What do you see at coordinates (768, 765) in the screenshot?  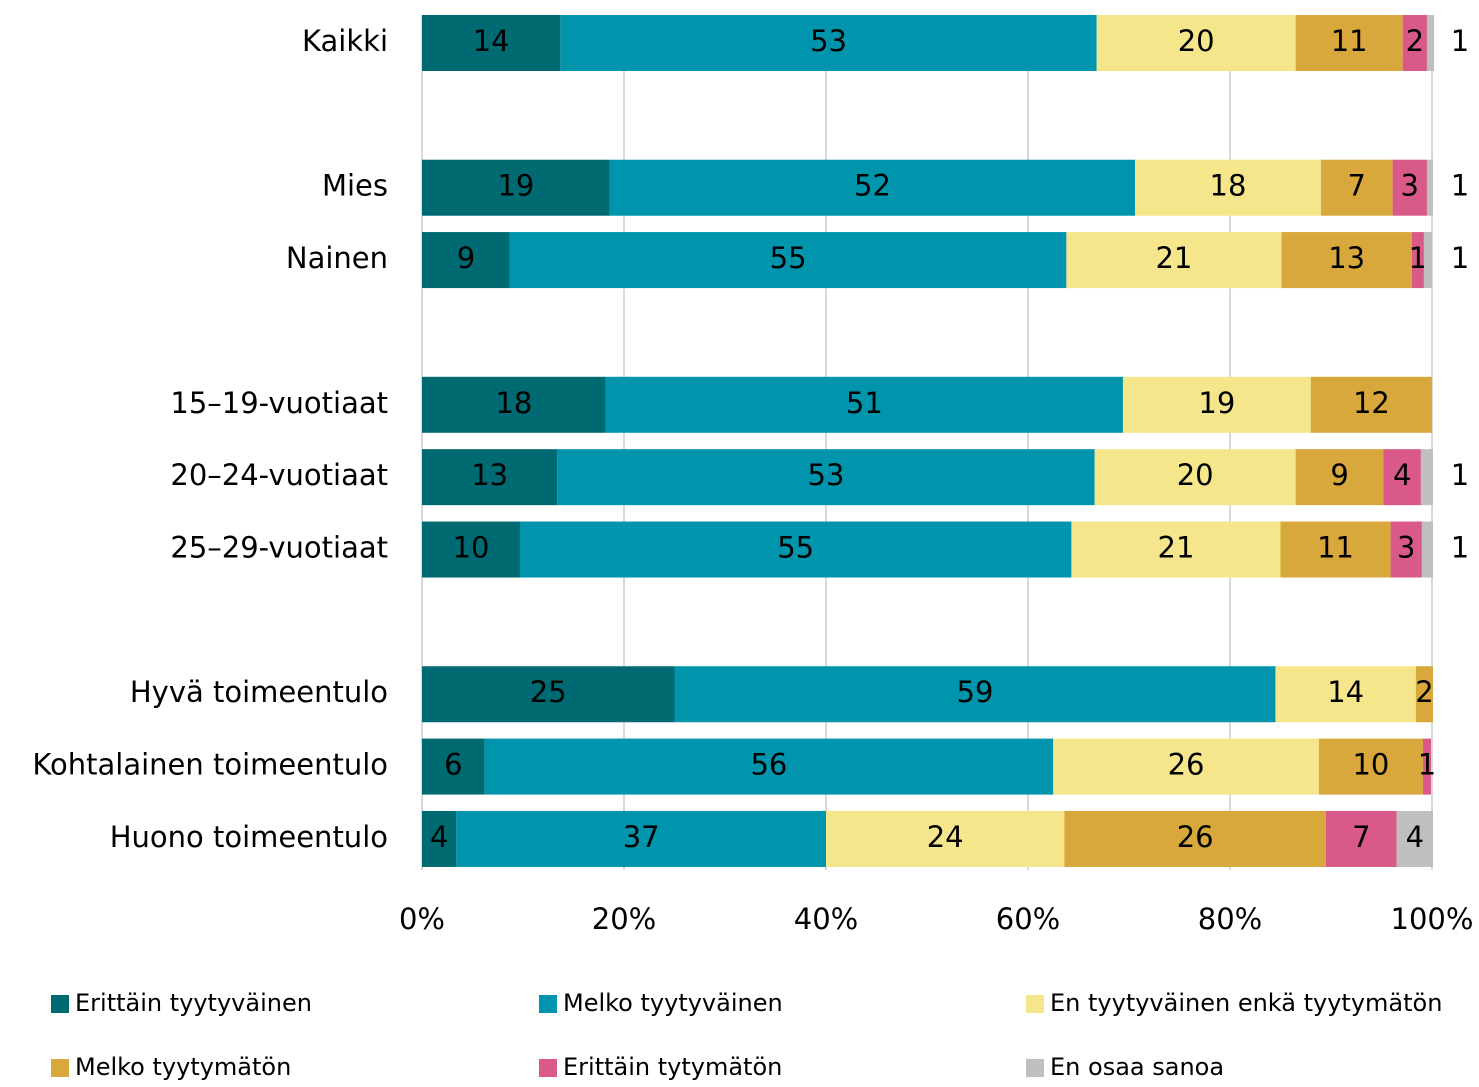 I see `value-label: 56` at bounding box center [768, 765].